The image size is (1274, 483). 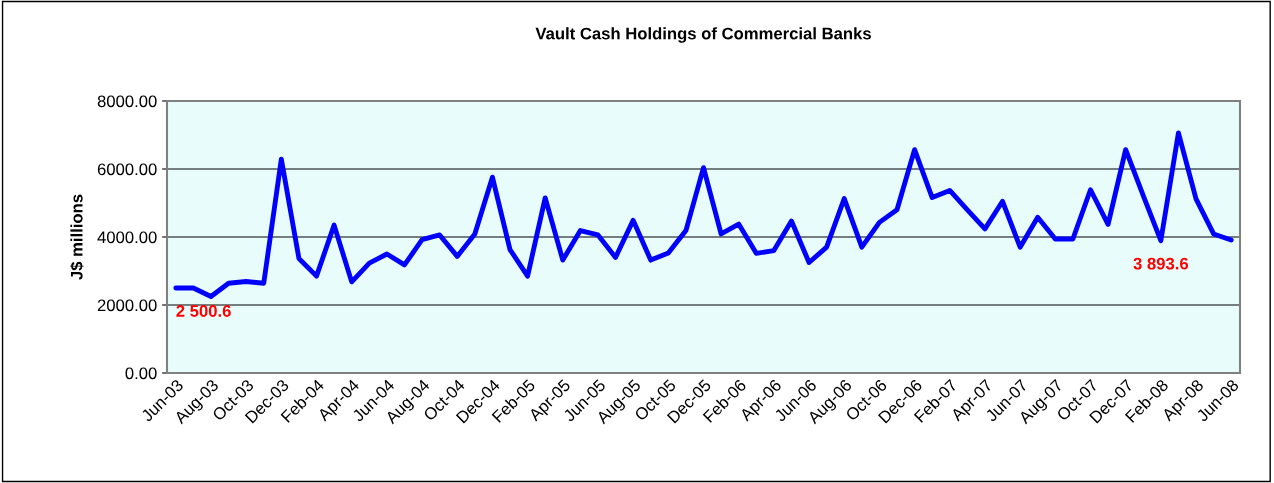 I want to click on data-label: 2 500.6, so click(x=203, y=311).